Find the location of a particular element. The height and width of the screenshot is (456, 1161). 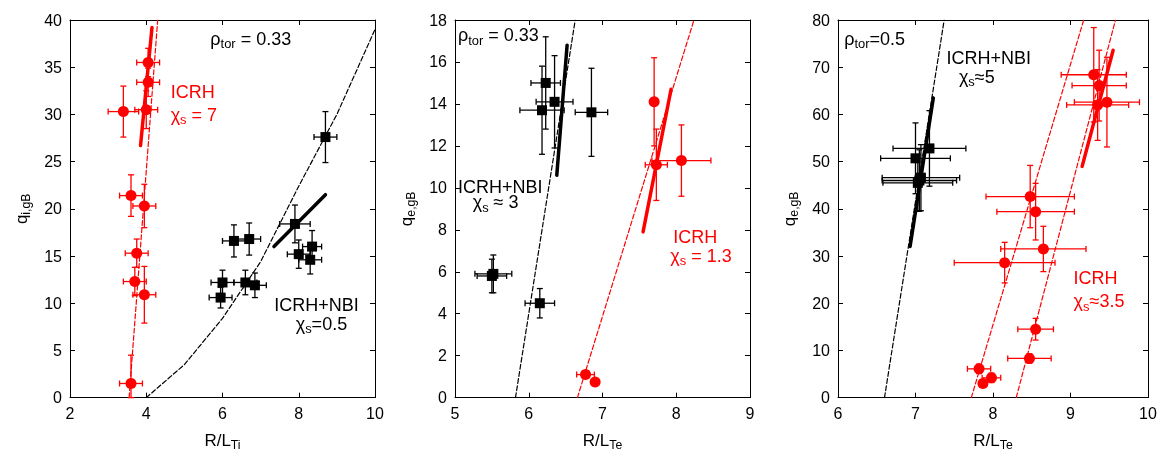

y-tick-label: 50 is located at coordinates (821, 162).